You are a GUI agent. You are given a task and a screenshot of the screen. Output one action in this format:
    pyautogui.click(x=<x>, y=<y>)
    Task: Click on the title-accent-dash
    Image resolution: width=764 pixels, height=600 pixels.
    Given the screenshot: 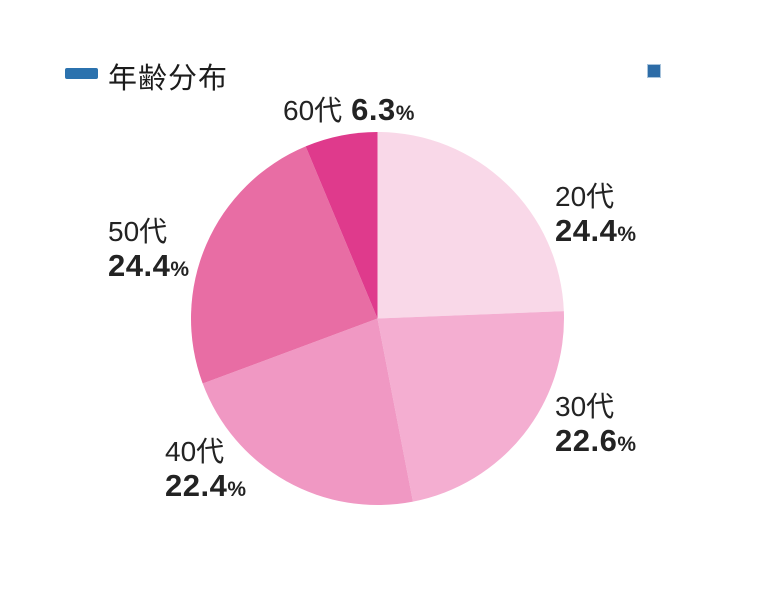 What is the action you would take?
    pyautogui.click(x=81, y=73)
    